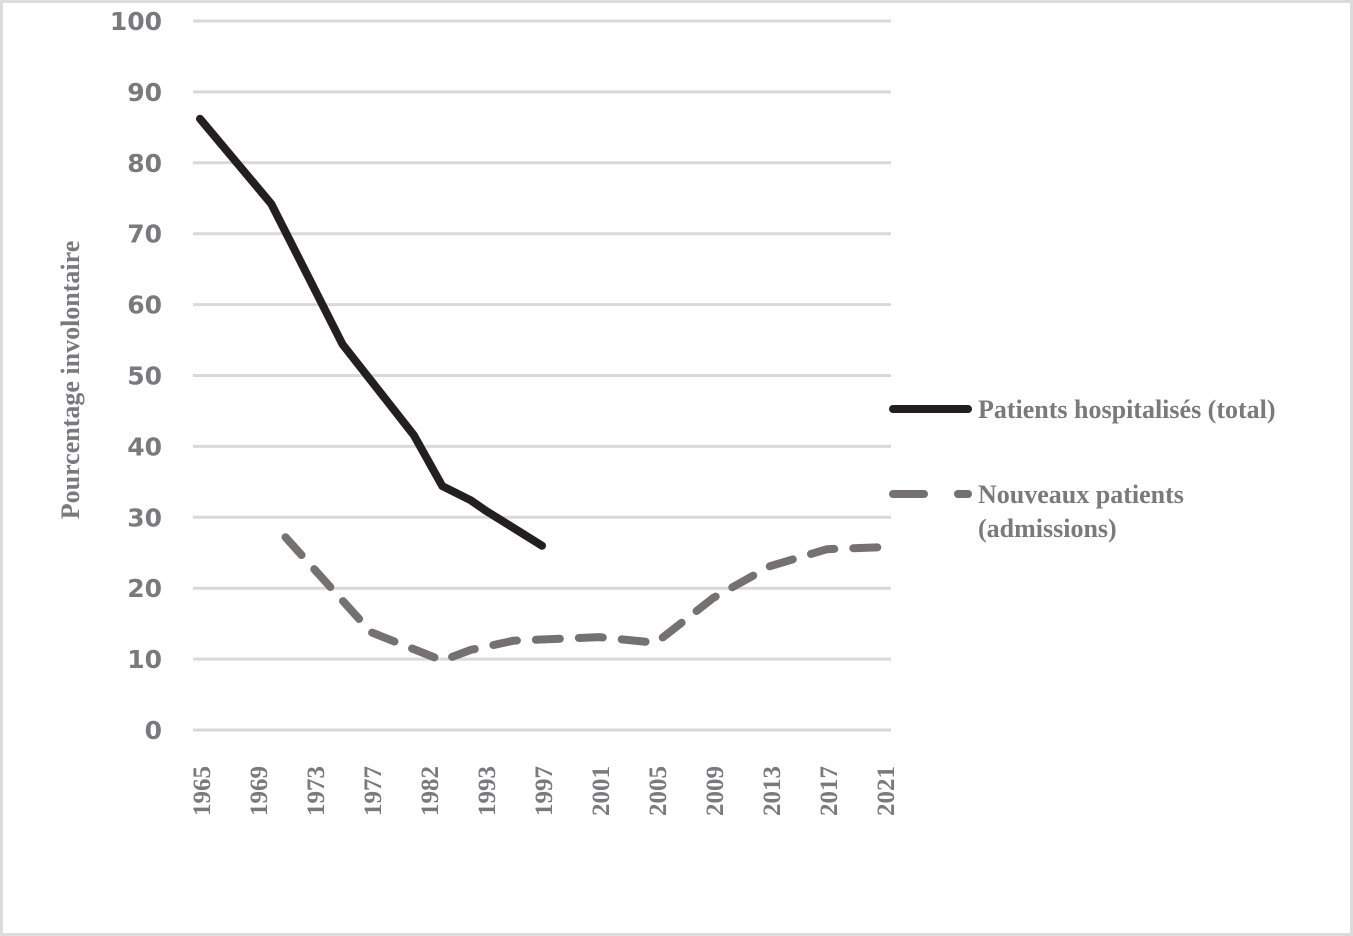 This screenshot has width=1353, height=936. What do you see at coordinates (144, 234) in the screenshot?
I see `y-tick-label: 70` at bounding box center [144, 234].